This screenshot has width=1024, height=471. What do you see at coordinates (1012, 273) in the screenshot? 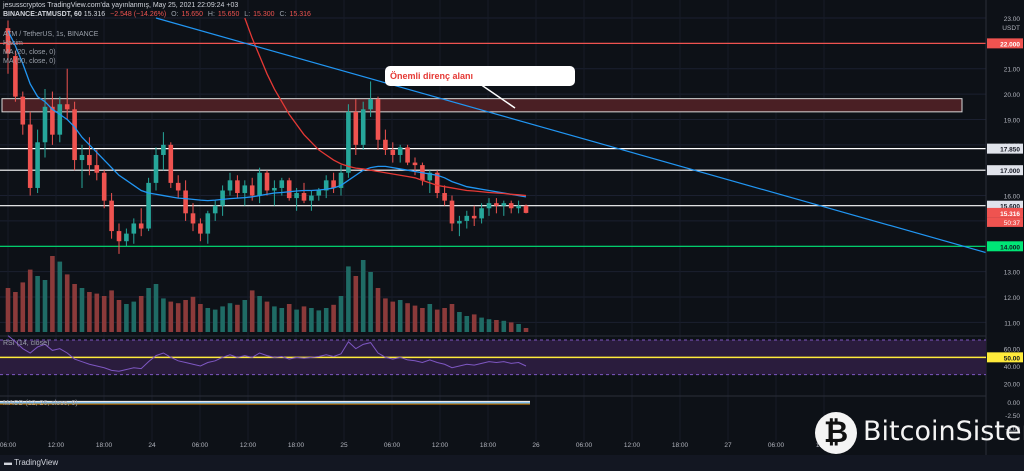
I see `y-tick-label: 13.00` at bounding box center [1012, 273].